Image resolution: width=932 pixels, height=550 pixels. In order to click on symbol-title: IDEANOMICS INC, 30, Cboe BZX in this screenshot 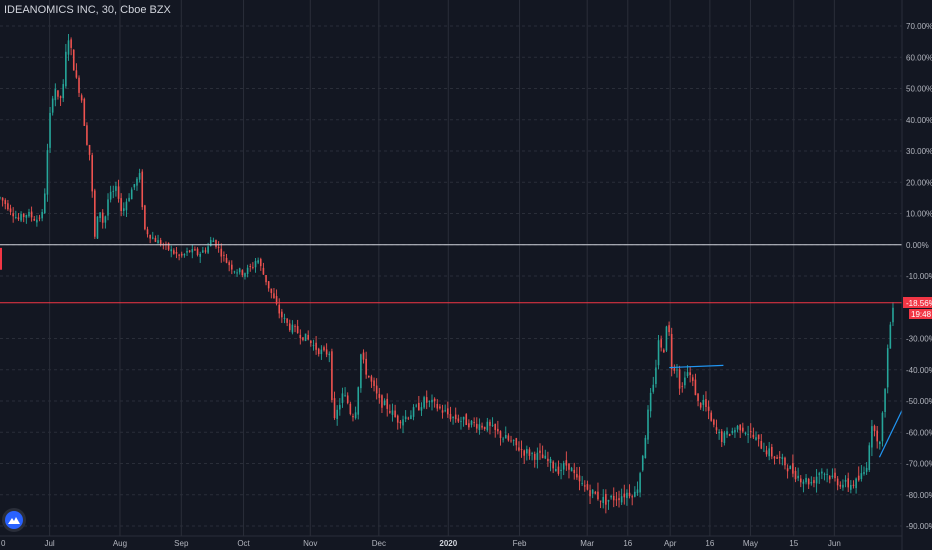, I will do `click(87, 10)`.